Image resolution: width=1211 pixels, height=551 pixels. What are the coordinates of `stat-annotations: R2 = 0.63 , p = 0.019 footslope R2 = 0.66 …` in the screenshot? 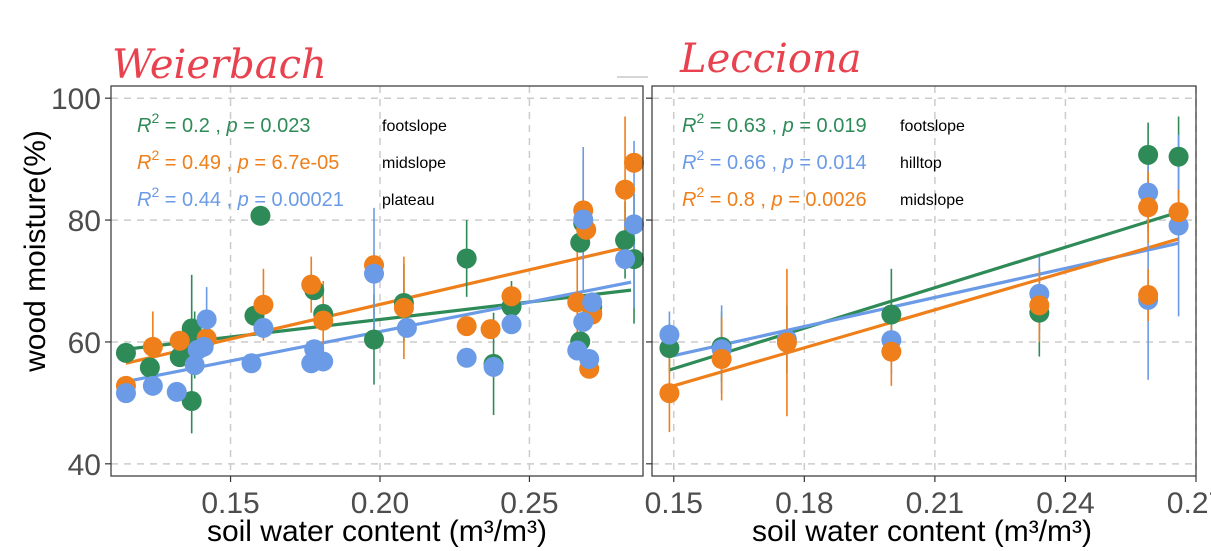 It's located at (823, 160).